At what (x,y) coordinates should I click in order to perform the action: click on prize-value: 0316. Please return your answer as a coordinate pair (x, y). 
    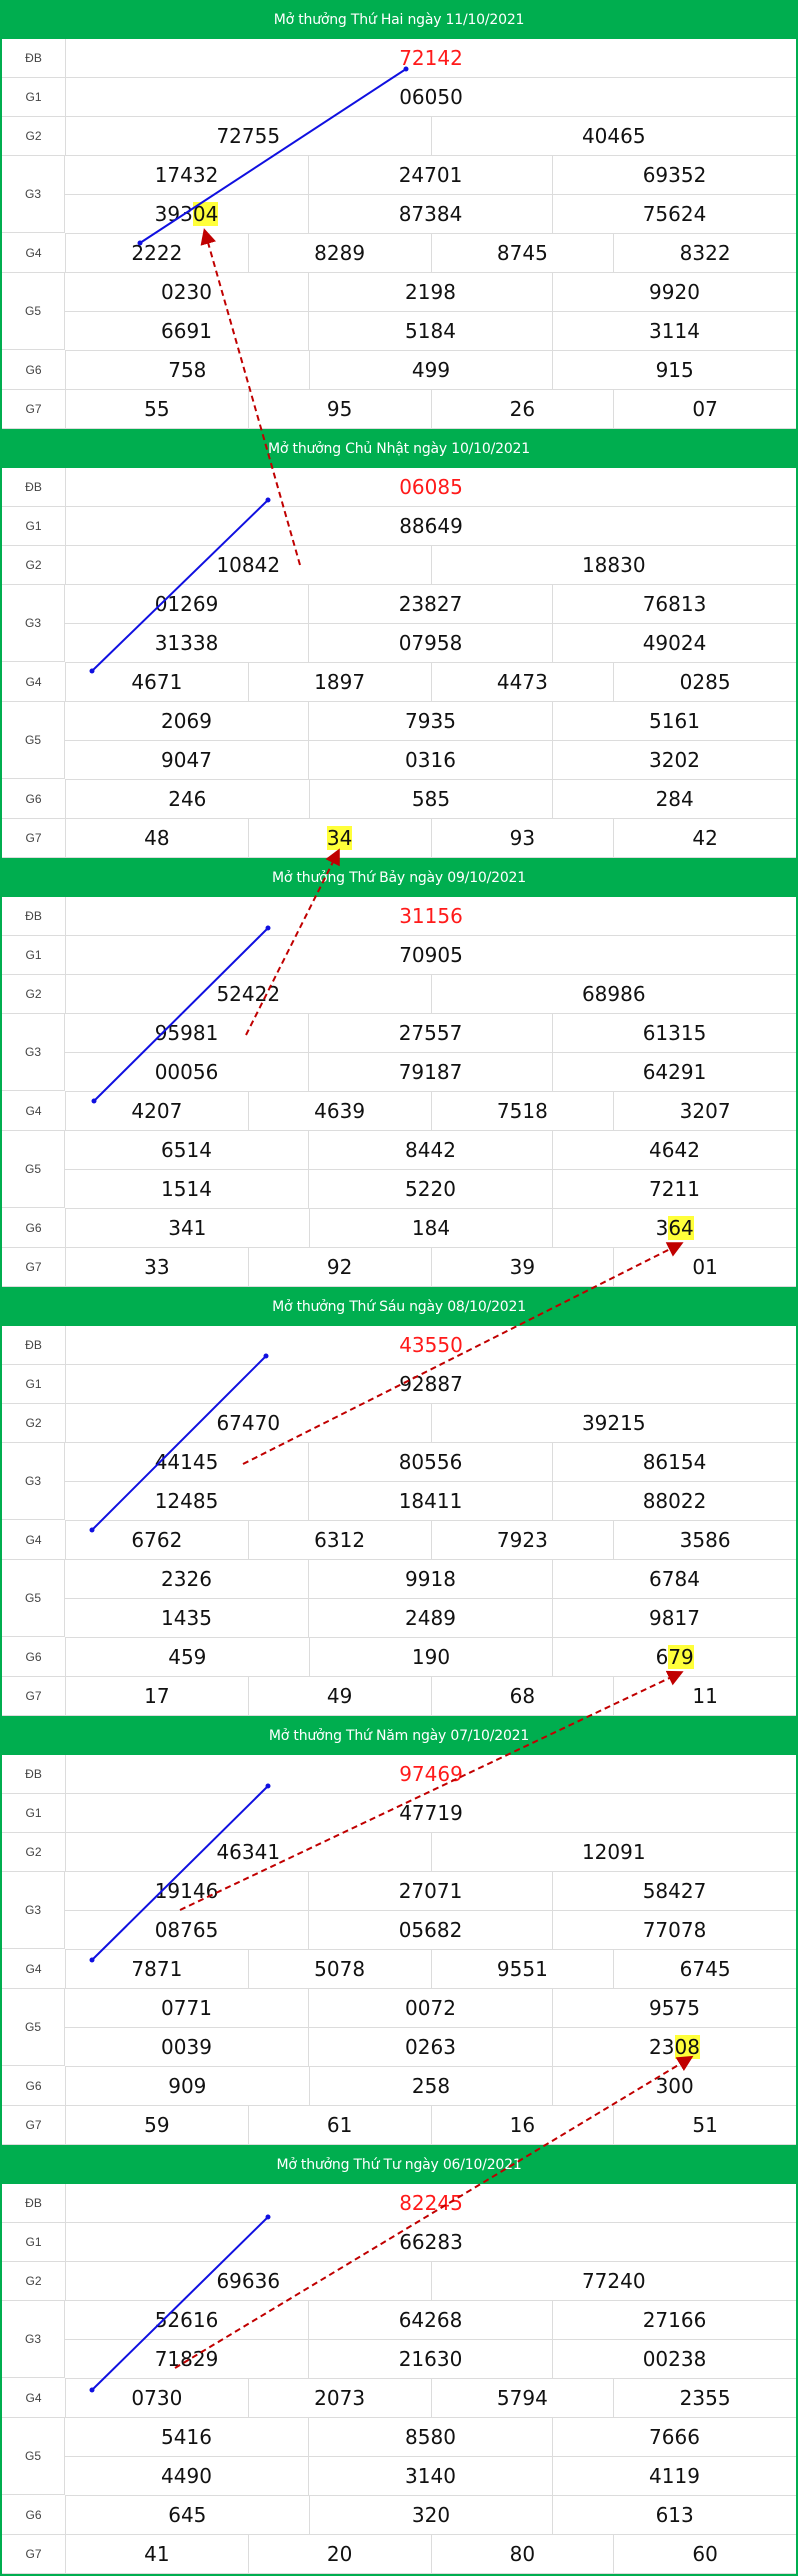
    Looking at the image, I should click on (431, 760).